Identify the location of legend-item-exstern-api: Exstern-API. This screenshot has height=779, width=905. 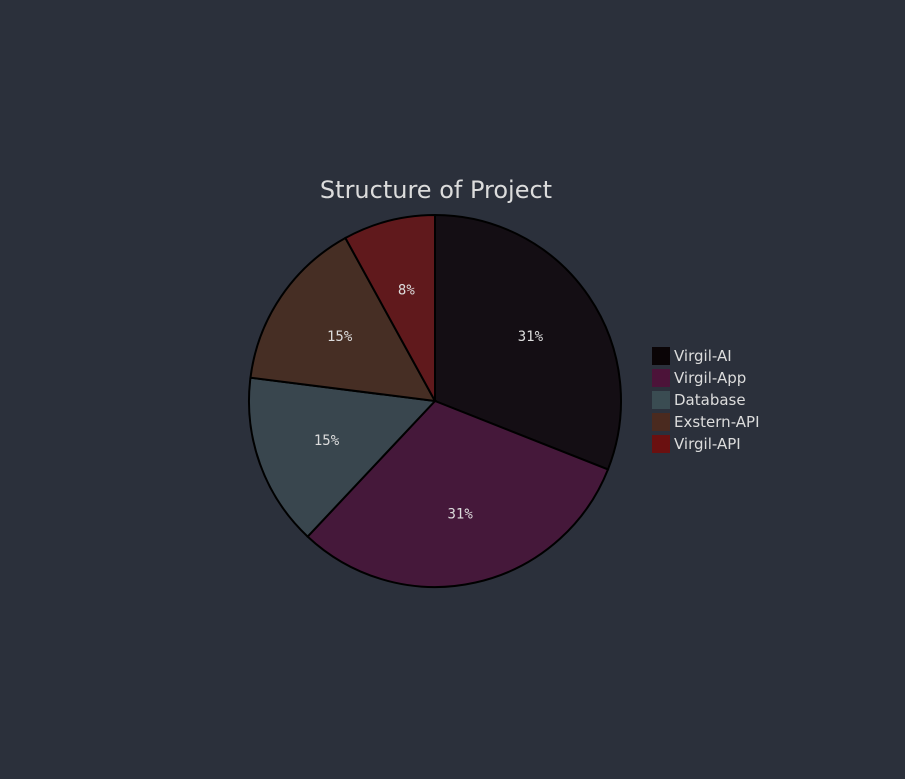
(706, 422).